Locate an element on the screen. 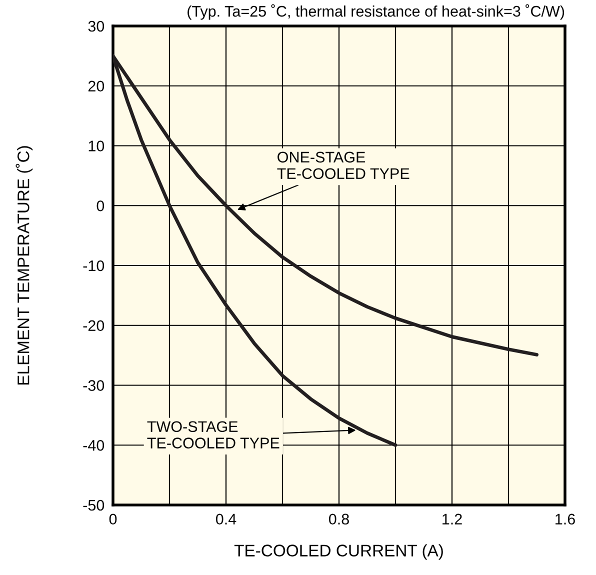 This screenshot has height=575, width=596. y-tick-label: 20 is located at coordinates (96, 86).